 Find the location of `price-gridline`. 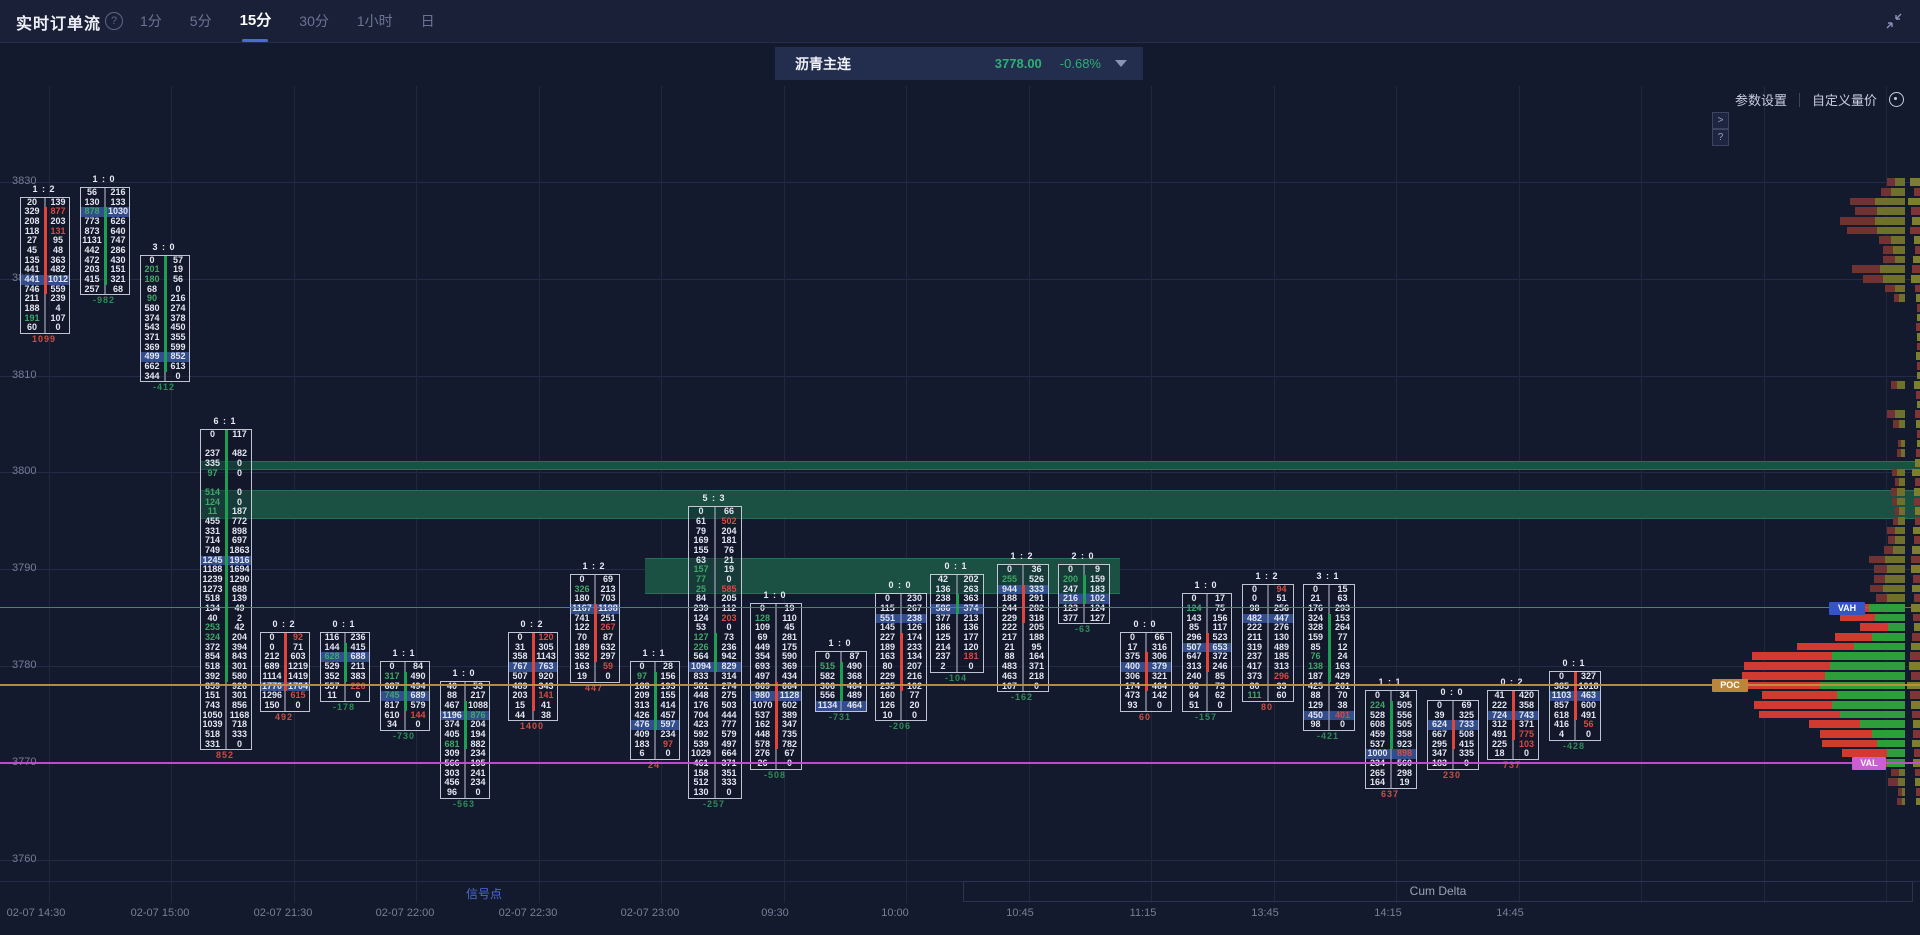

price-gridline is located at coordinates (960, 279).